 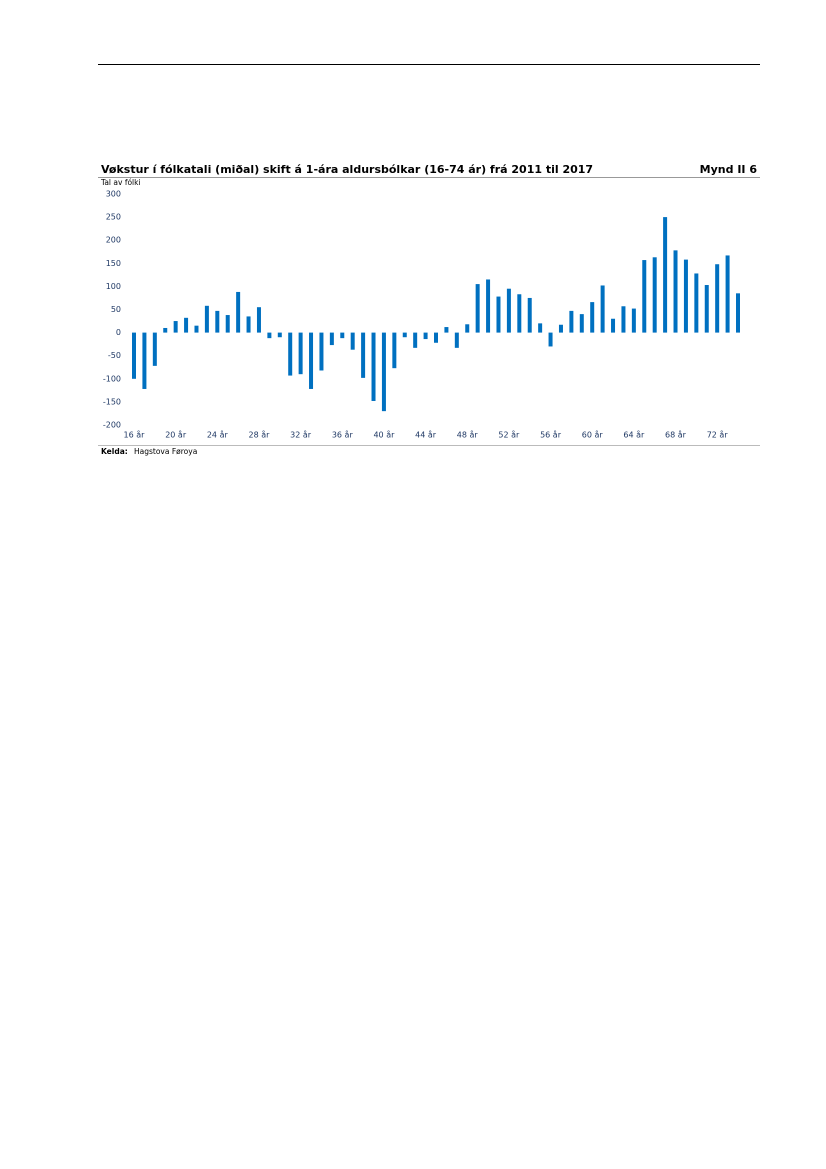 What do you see at coordinates (593, 435) in the screenshot?
I see `x-tick-label: 60 år` at bounding box center [593, 435].